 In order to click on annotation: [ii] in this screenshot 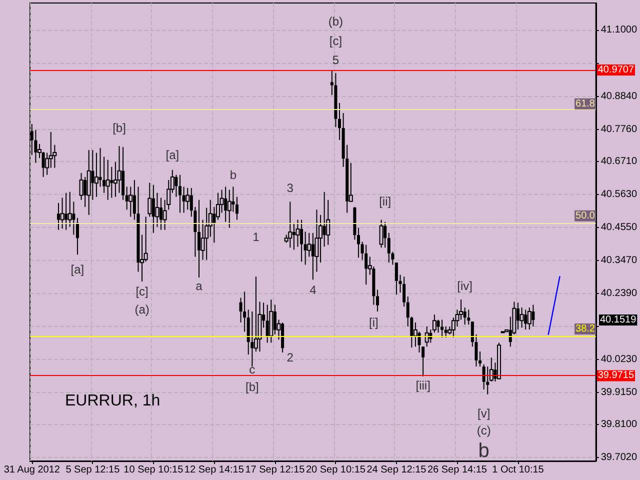, I will do `click(385, 201)`.